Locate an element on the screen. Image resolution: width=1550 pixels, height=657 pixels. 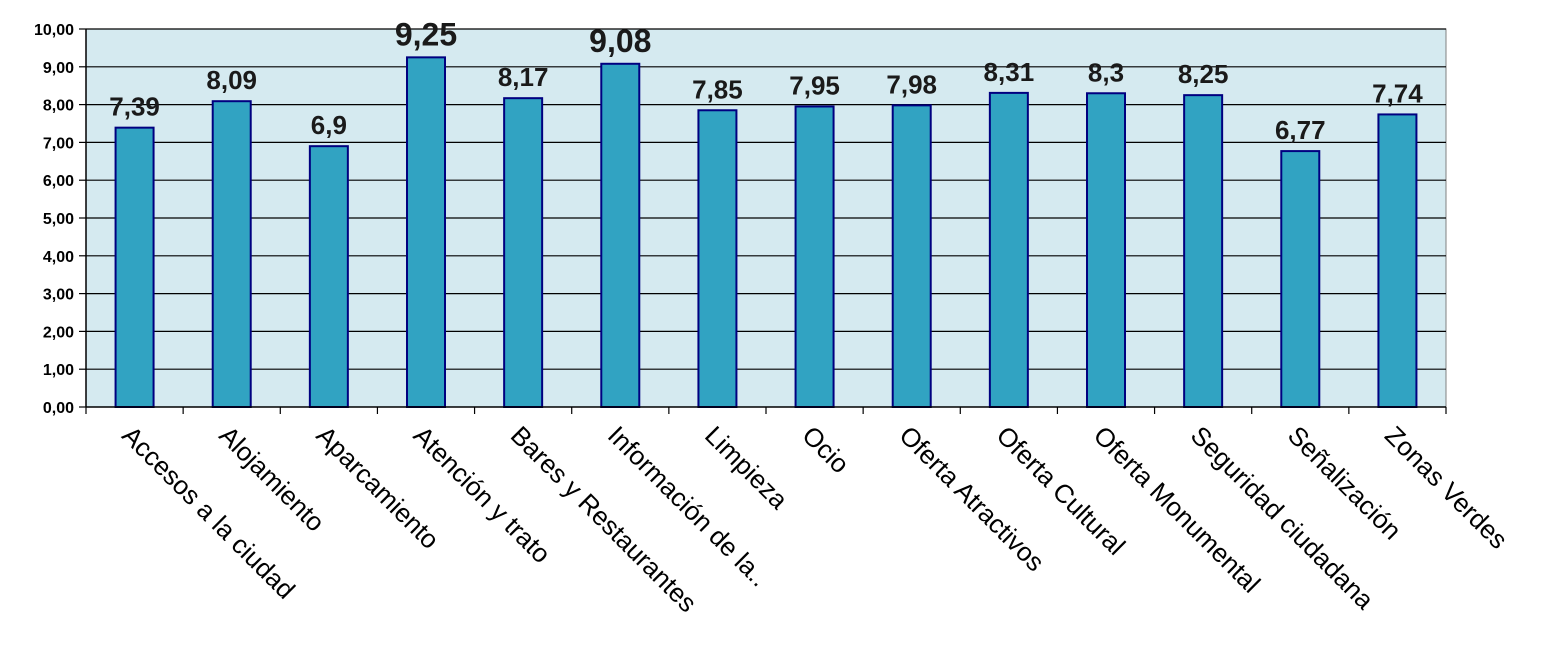
y-tick-label: 0,00 is located at coordinates (58, 408).